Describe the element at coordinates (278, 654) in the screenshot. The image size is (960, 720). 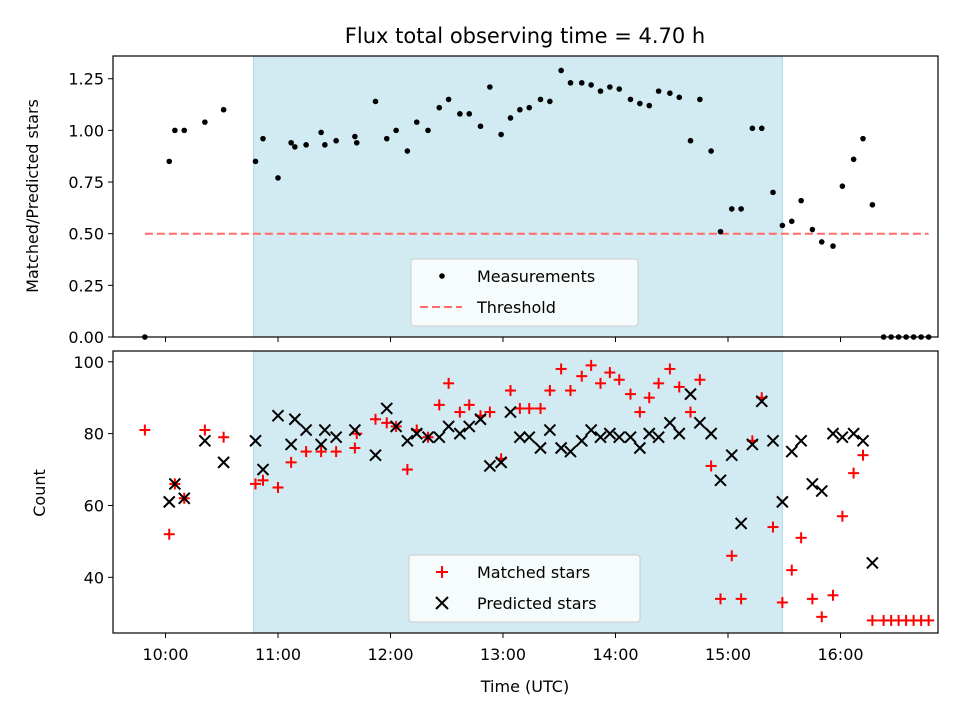
I see `x-tick-label: 11:00` at that location.